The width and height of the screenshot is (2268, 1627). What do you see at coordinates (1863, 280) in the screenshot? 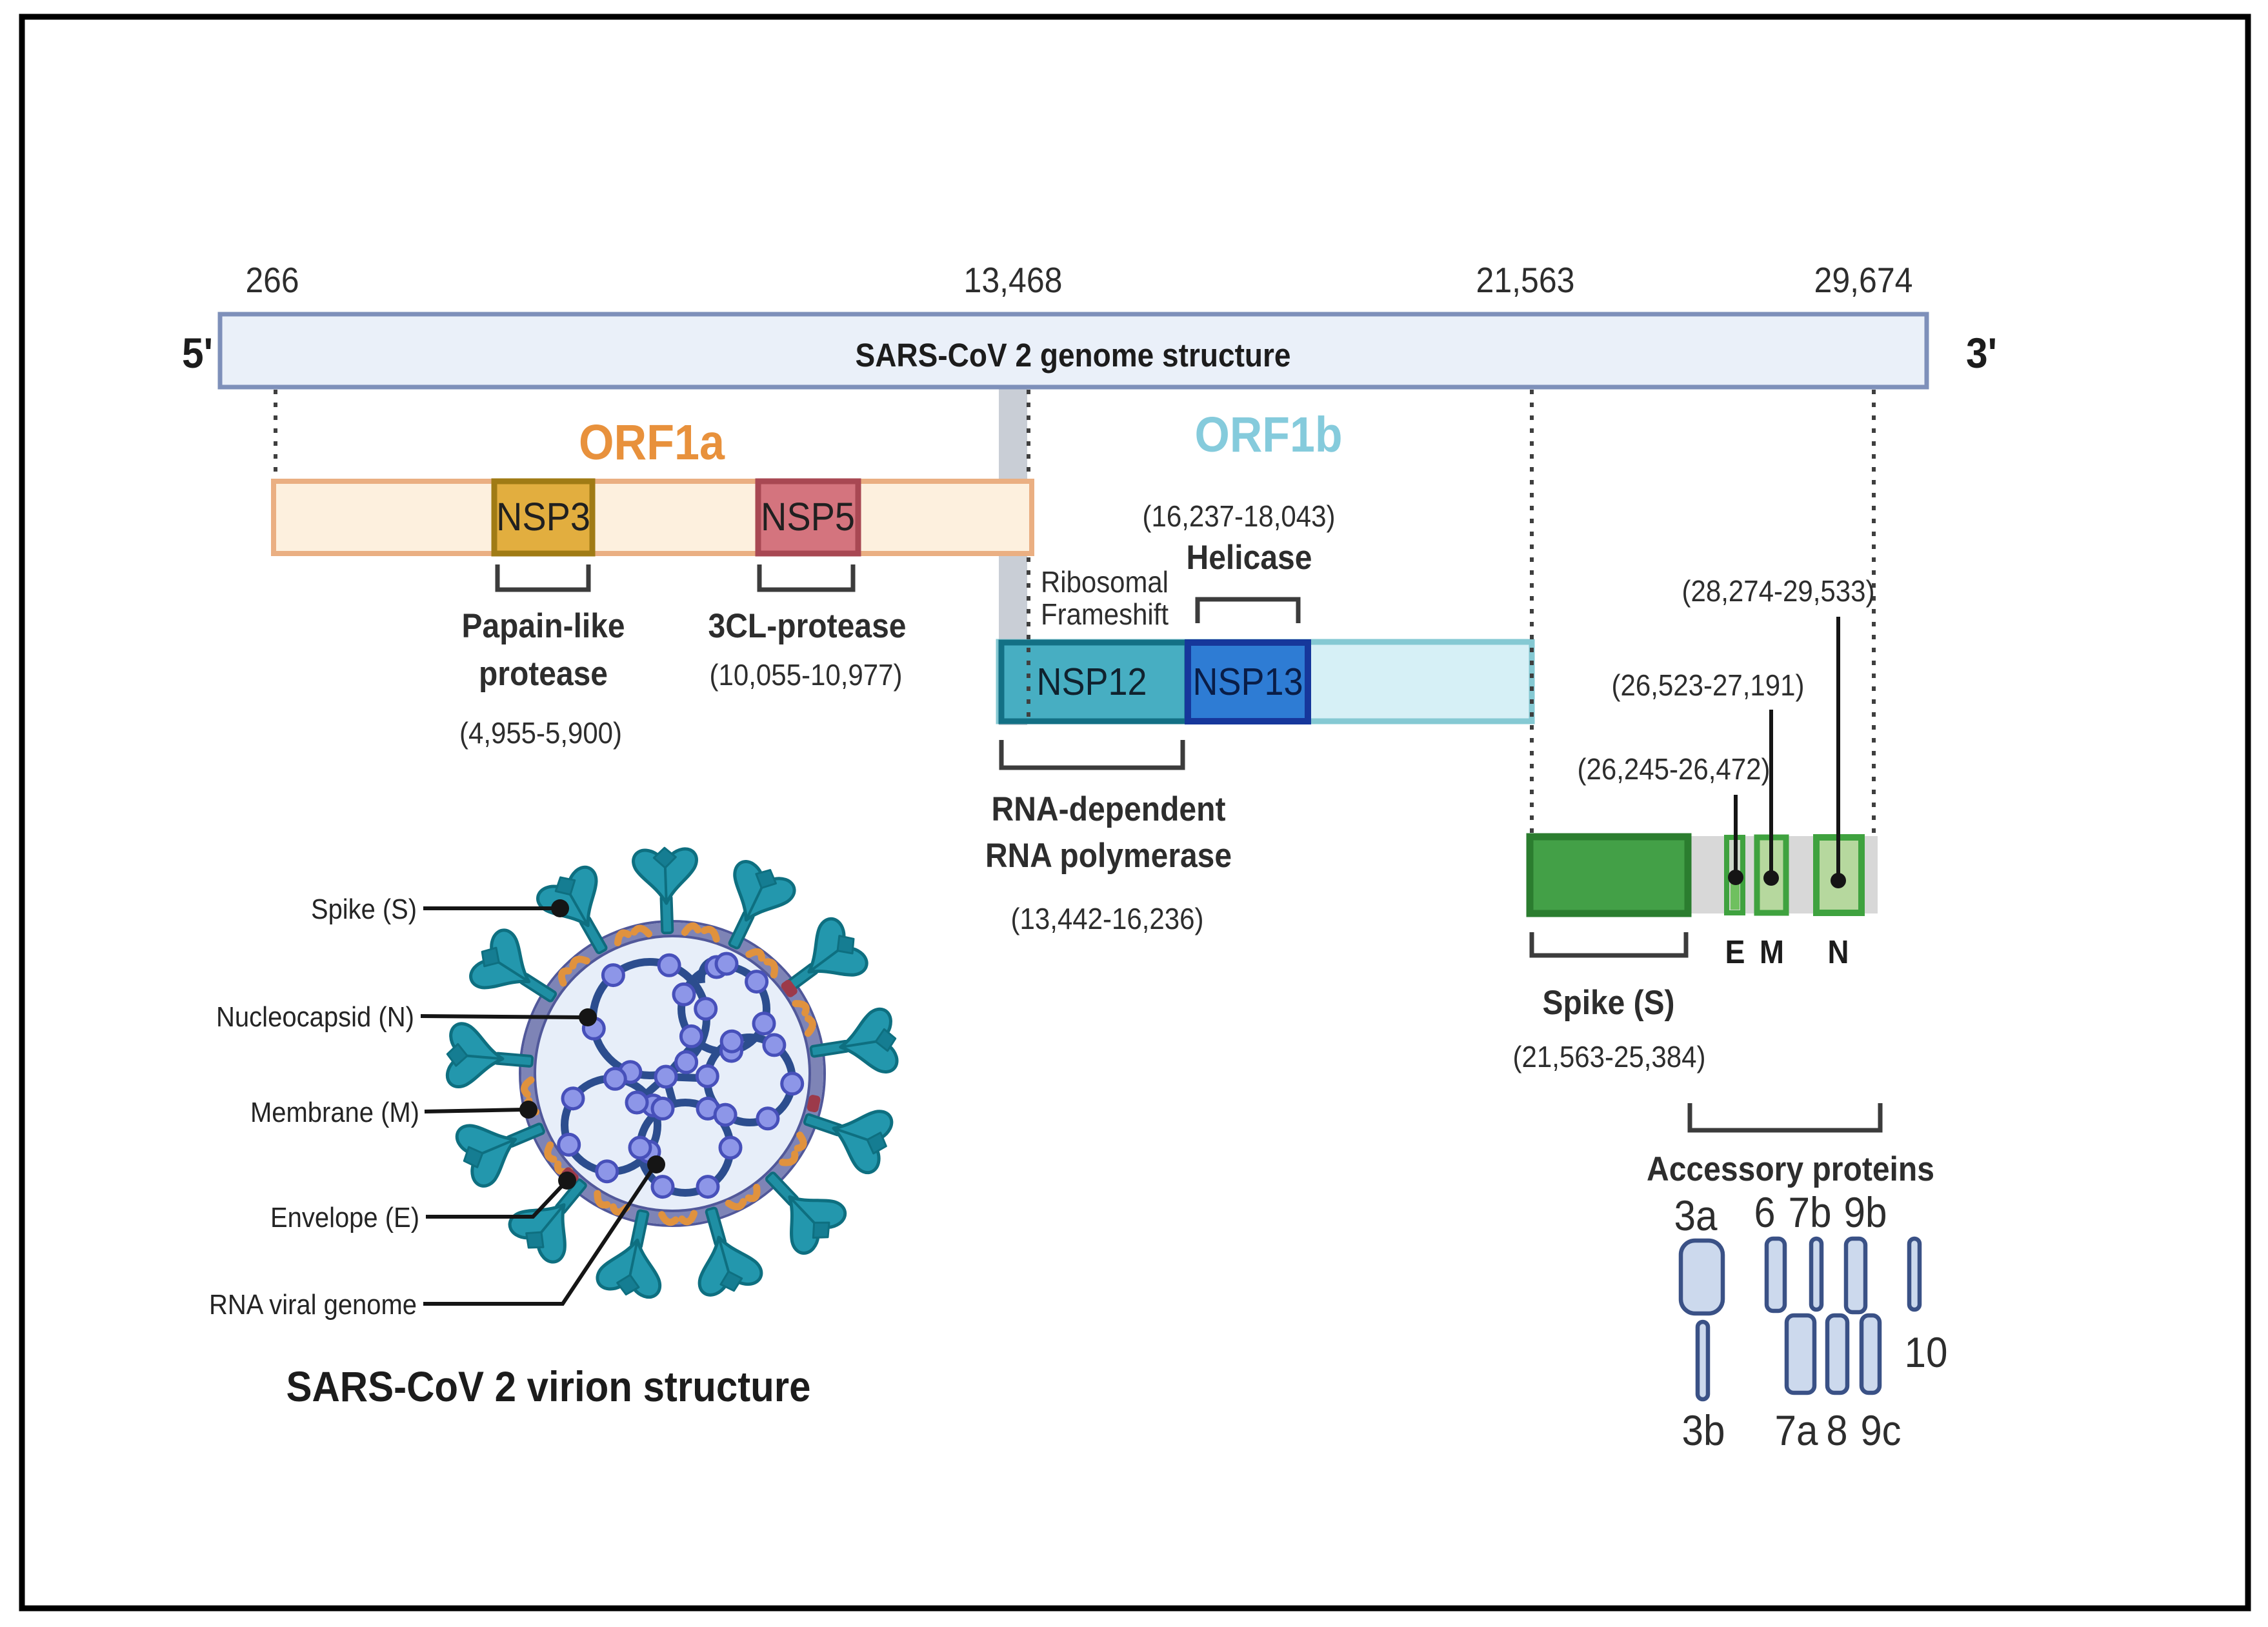
I see `svg-text: 29,674` at bounding box center [1863, 280].